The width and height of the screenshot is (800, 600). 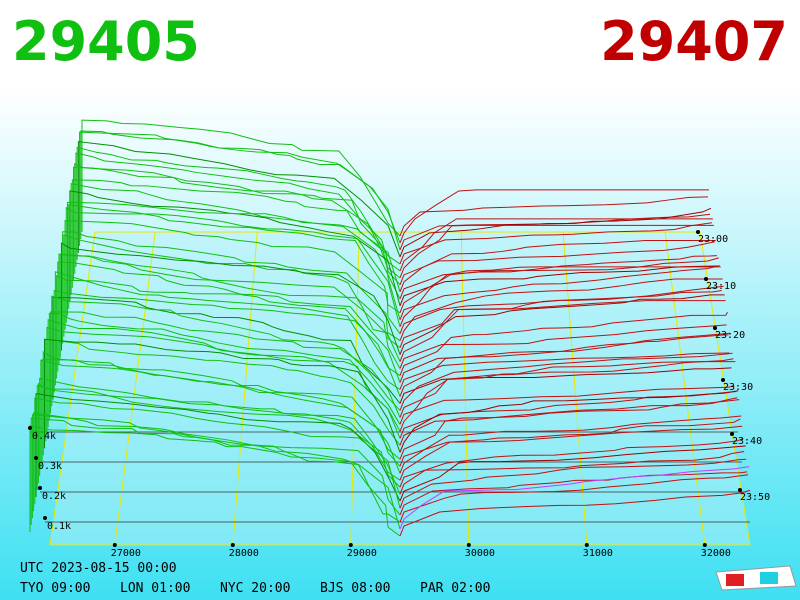 I want to click on time-tick-label: 23:30, so click(x=738, y=387).